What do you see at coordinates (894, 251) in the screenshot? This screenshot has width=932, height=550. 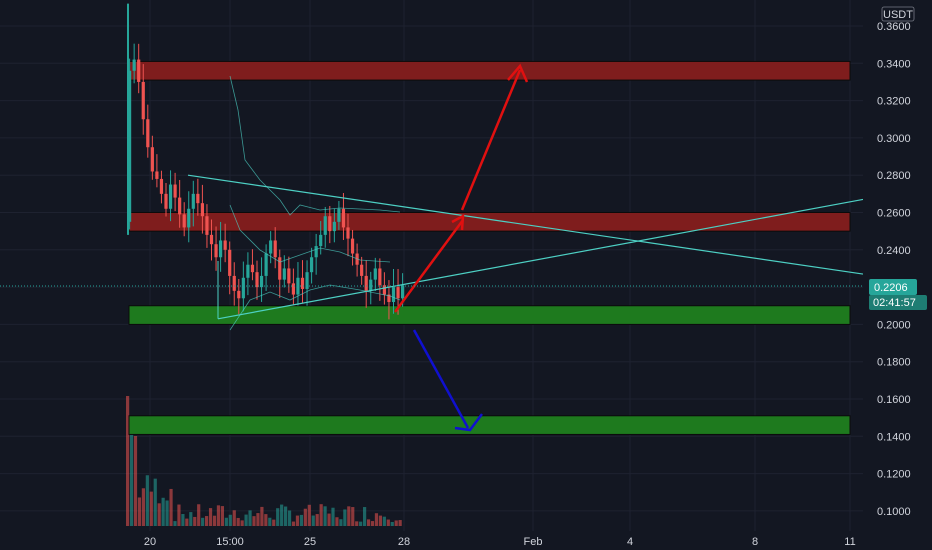 I see `y-tick-label: 0.2400` at bounding box center [894, 251].